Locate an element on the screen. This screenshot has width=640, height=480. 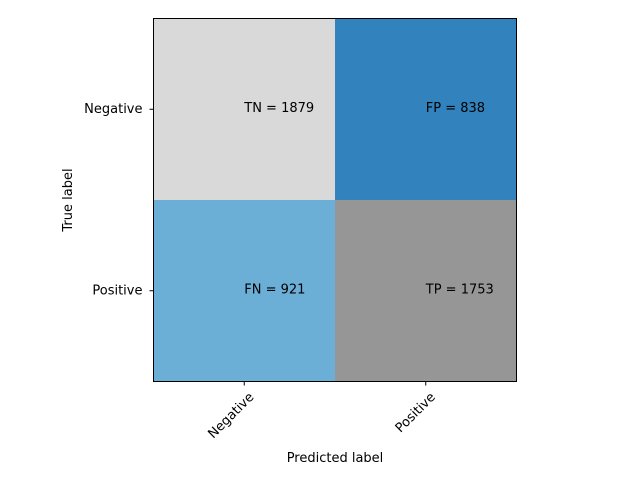
cell-tp is located at coordinates (426, 291).